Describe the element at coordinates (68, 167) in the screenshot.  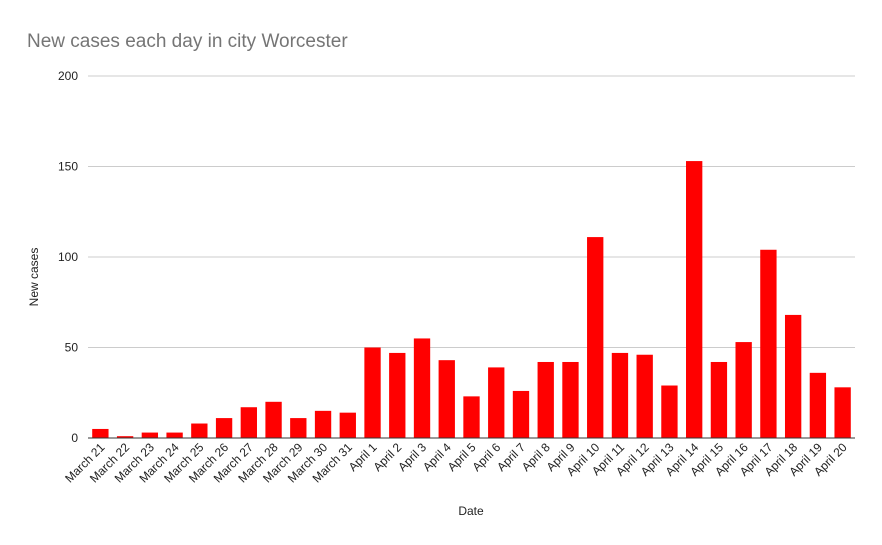
I see `y-tick-label: 150` at that location.